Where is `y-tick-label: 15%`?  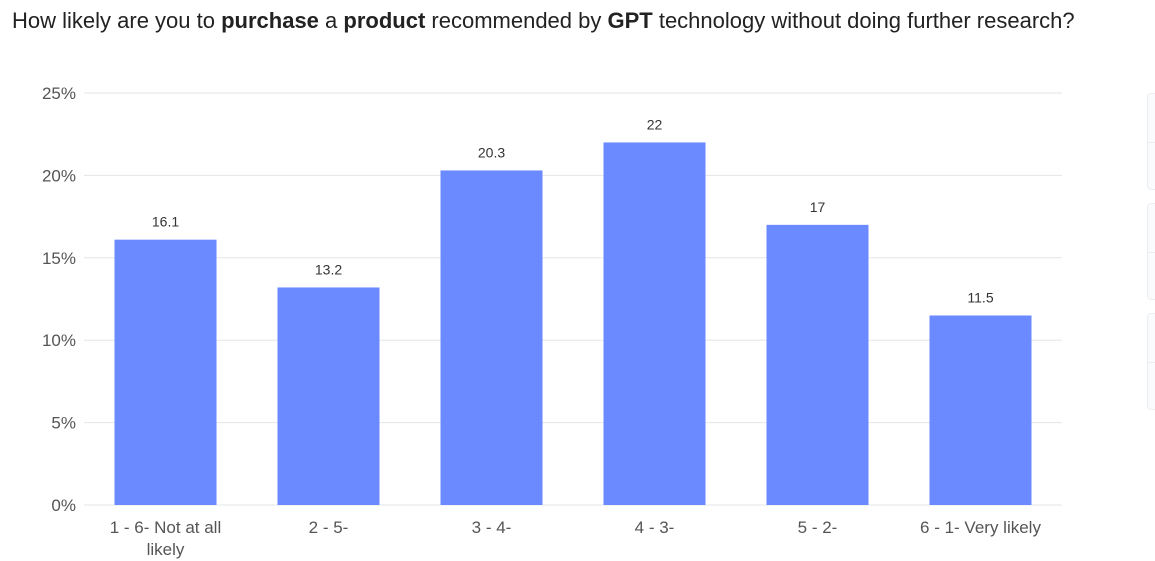
y-tick-label: 15% is located at coordinates (59, 258).